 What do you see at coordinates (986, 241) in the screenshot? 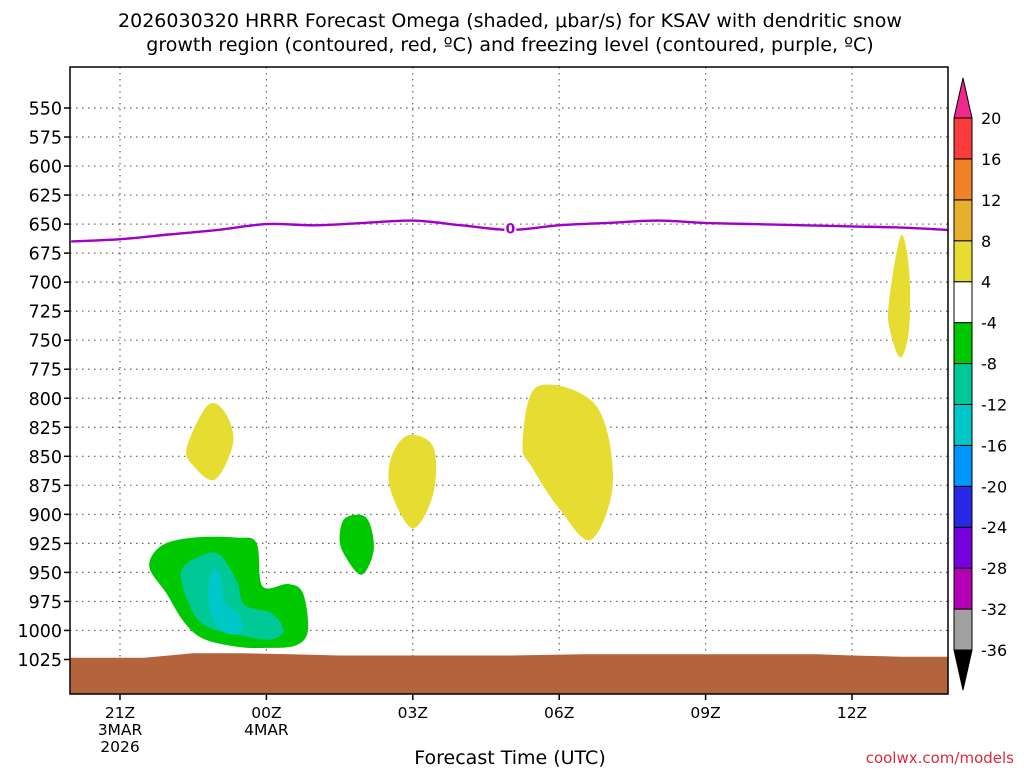
I see `colorbar-label: 8` at bounding box center [986, 241].